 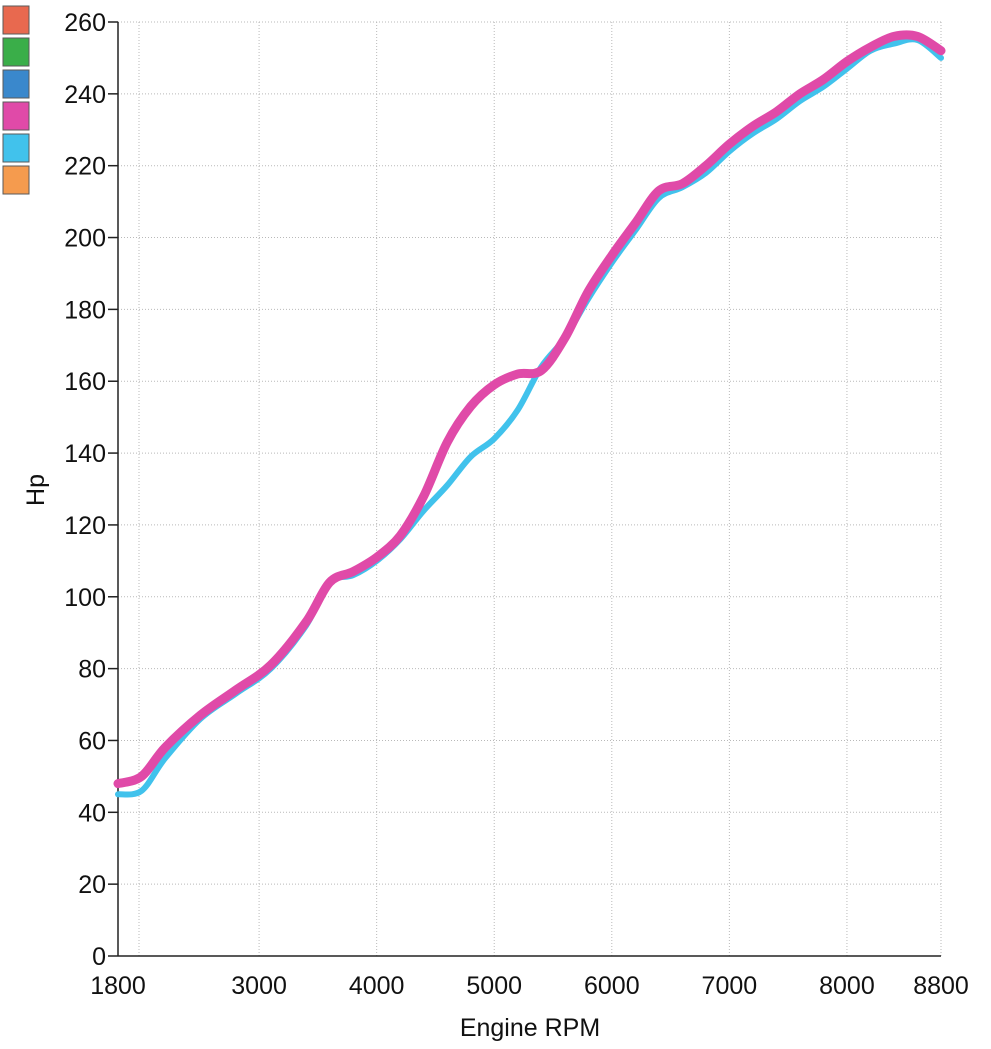 I want to click on y-tick-label: 220, so click(x=85, y=167).